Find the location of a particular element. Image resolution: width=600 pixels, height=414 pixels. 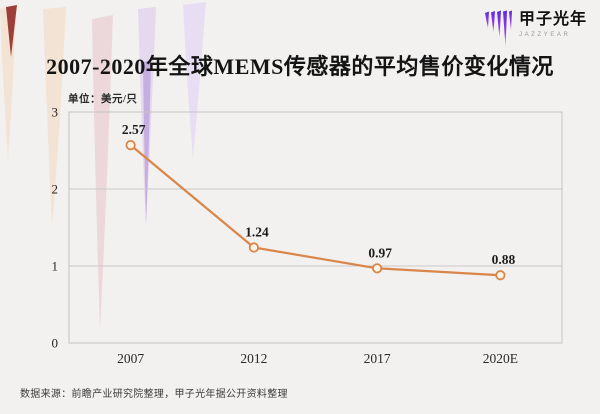

data-point-label: 1.24 is located at coordinates (257, 232).